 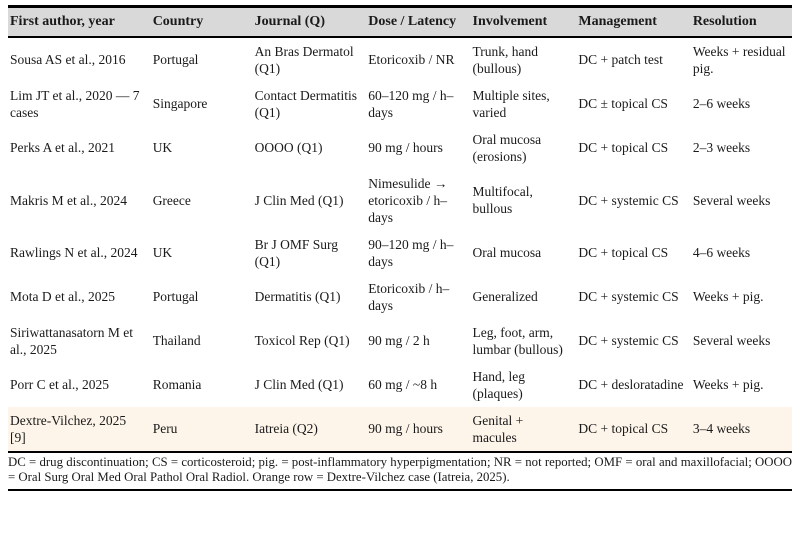 What do you see at coordinates (309, 340) in the screenshot?
I see `table-cell: Toxicol Rep (Q1)` at bounding box center [309, 340].